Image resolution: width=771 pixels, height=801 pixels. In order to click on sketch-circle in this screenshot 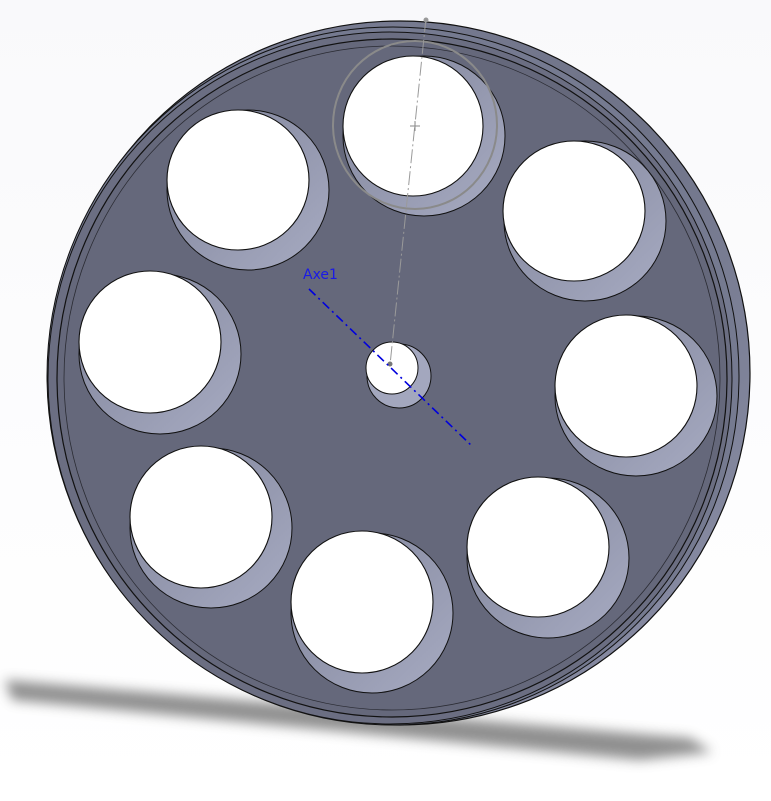, I will do `click(415, 125)`.